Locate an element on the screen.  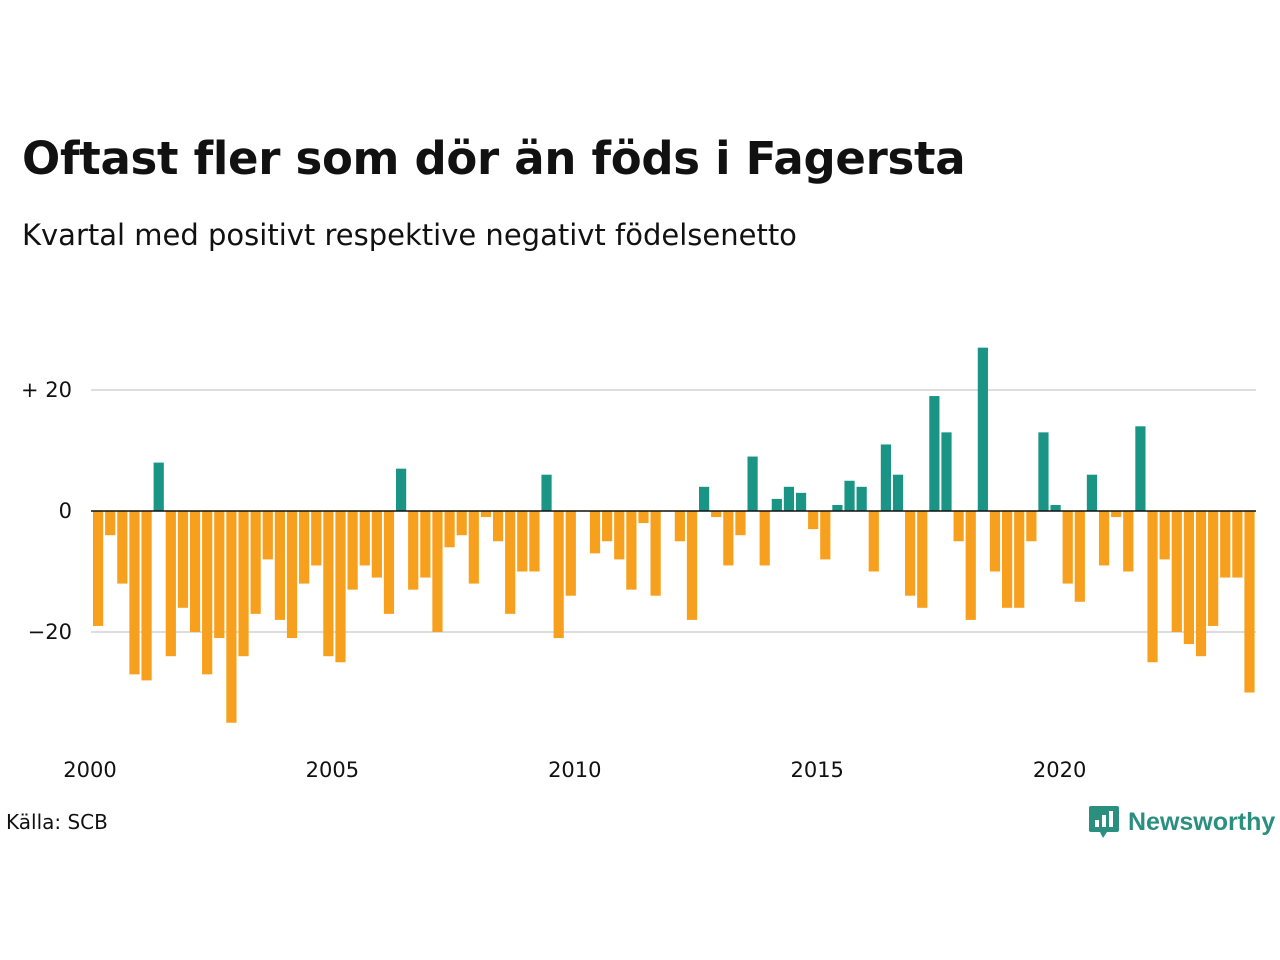
x-tick-label: 2020 is located at coordinates (1059, 770).